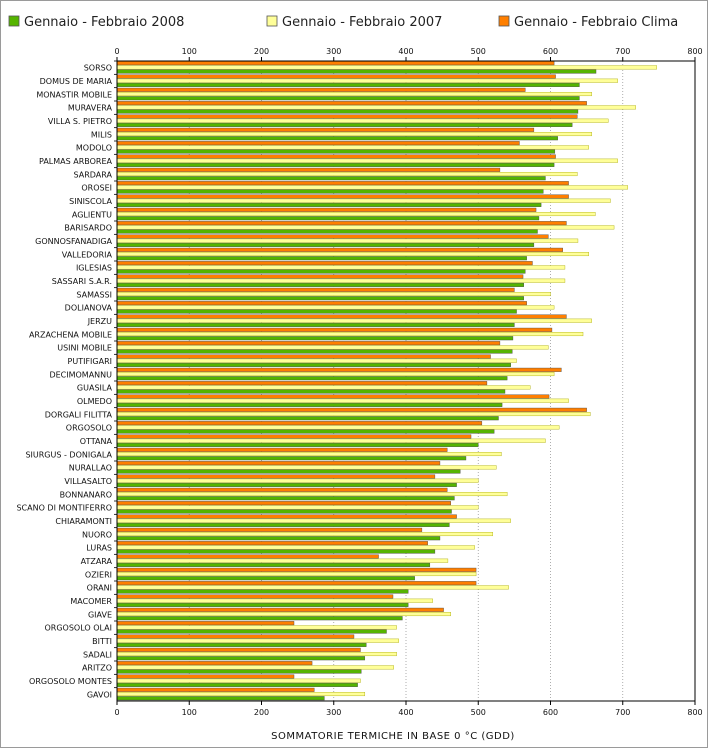  I want to click on bar-ottana-gennaio-febbraio-2008, so click(297, 444).